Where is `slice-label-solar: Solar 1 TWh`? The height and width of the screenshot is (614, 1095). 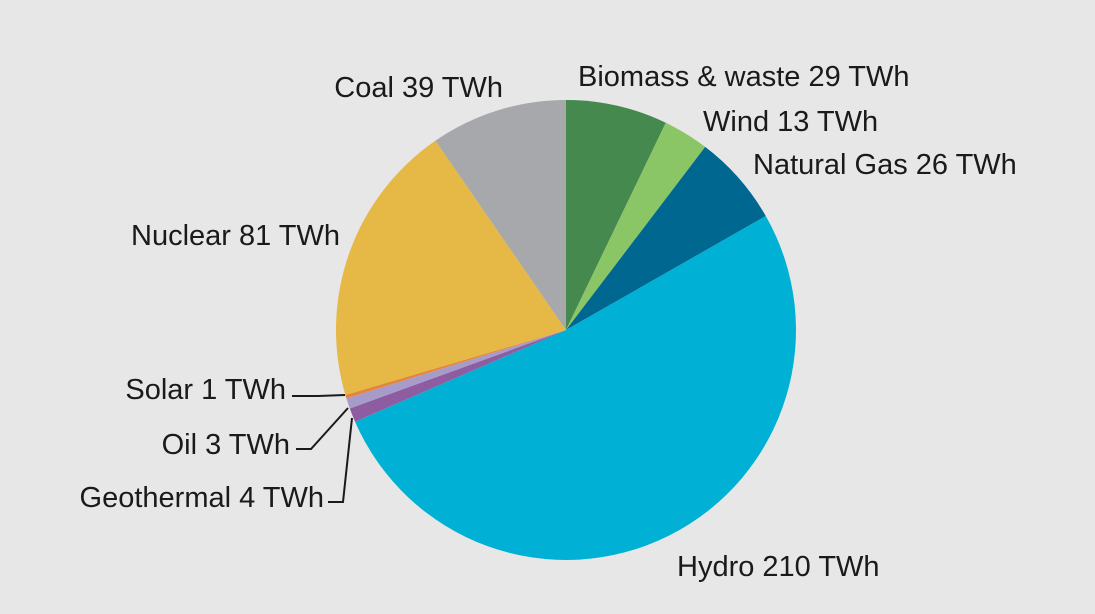 slice-label-solar: Solar 1 TWh is located at coordinates (205, 390).